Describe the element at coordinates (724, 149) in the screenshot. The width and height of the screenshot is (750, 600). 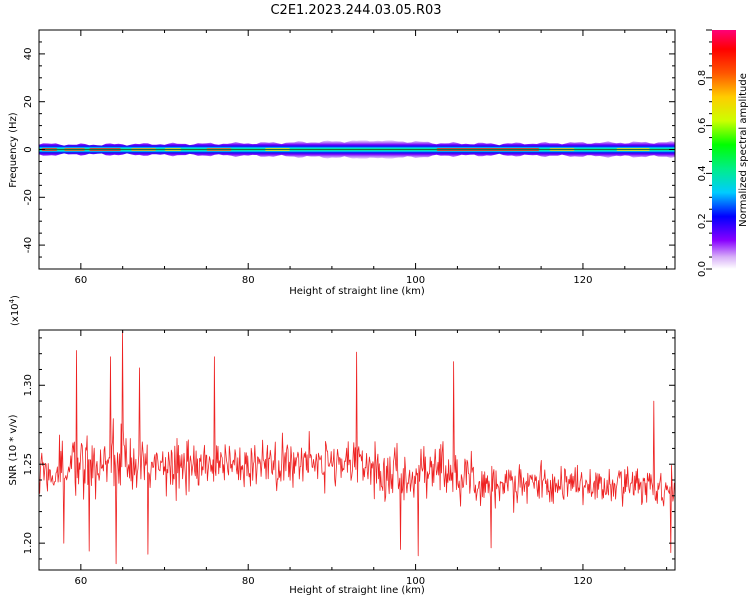
I see `colorbar-gradient` at that location.